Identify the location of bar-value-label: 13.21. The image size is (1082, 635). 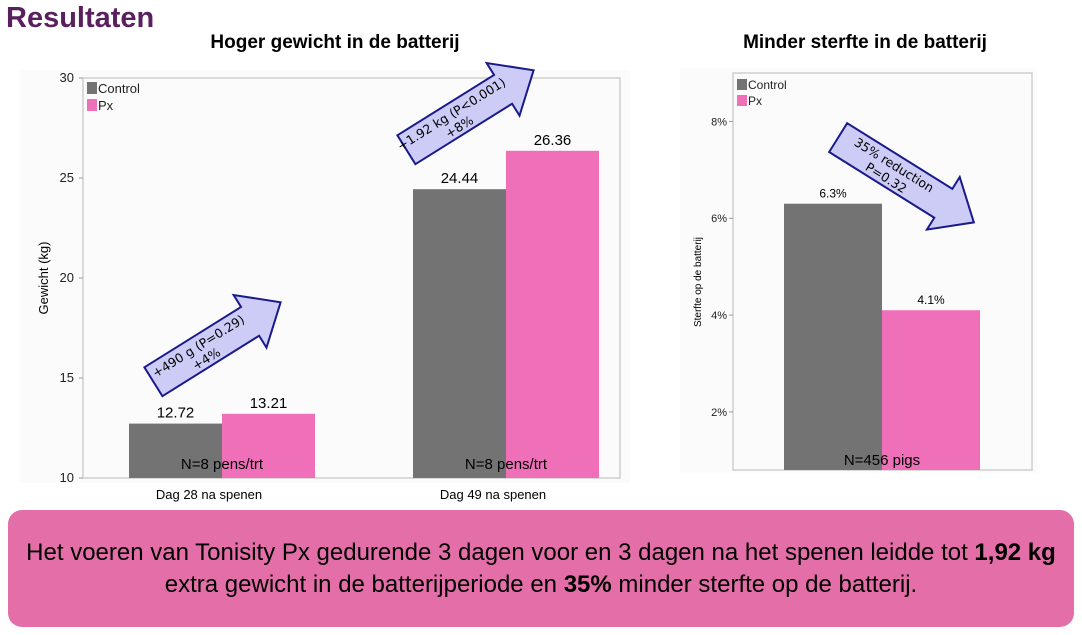
(269, 403).